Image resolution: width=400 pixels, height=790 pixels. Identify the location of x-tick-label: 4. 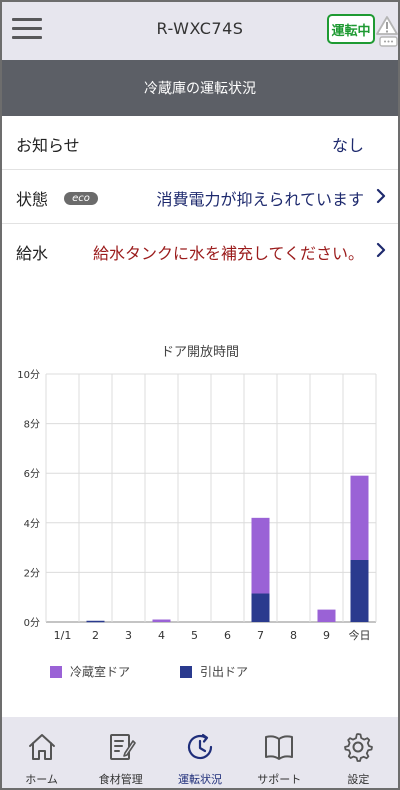
(161, 635).